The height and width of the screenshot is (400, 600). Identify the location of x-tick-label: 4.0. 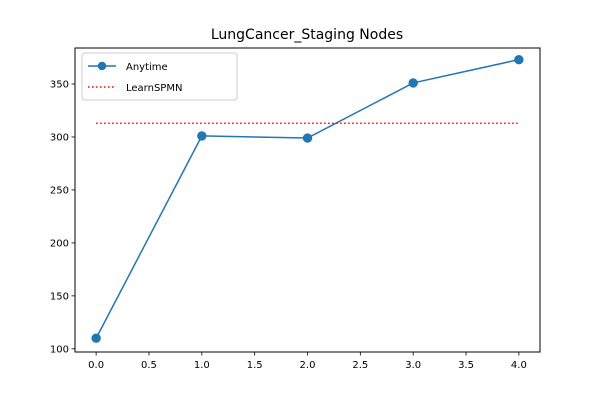
(519, 365).